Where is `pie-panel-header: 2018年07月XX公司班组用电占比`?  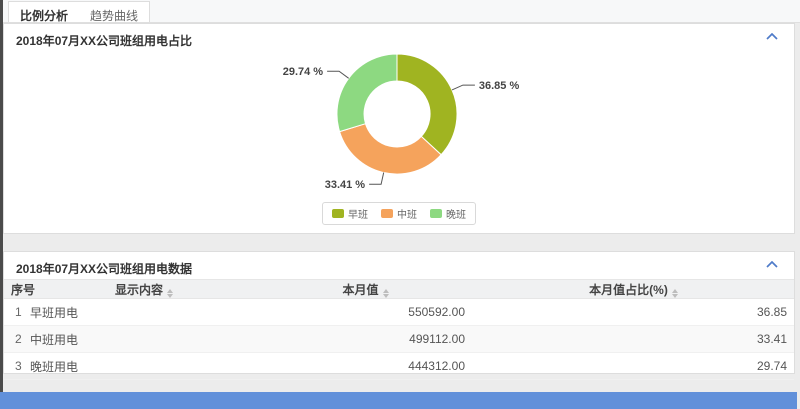 pie-panel-header: 2018年07月XX公司班组用电占比 is located at coordinates (399, 37).